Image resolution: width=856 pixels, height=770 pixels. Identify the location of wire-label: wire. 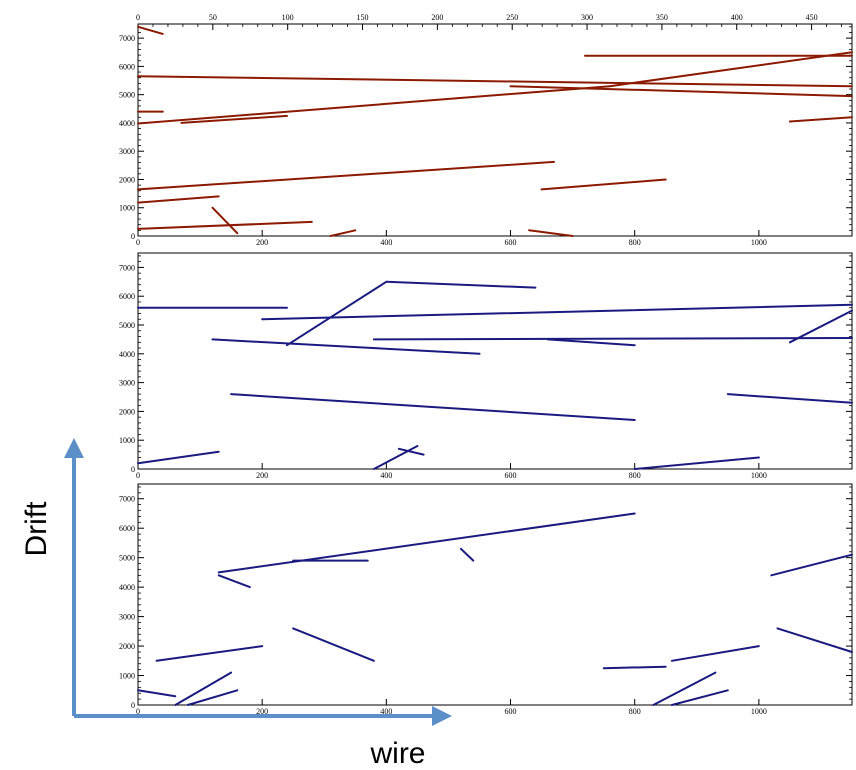
(397, 753).